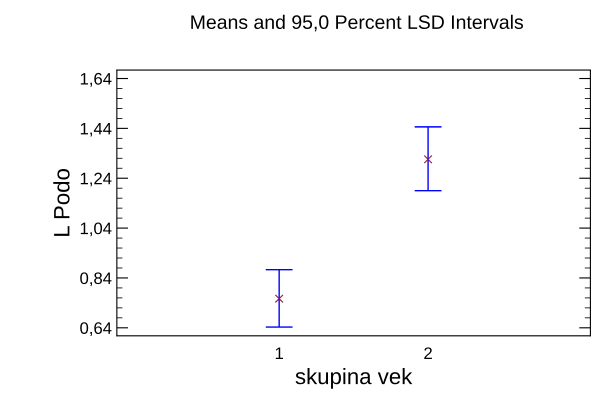  I want to click on y-tick-label: 0,64, so click(96, 329).